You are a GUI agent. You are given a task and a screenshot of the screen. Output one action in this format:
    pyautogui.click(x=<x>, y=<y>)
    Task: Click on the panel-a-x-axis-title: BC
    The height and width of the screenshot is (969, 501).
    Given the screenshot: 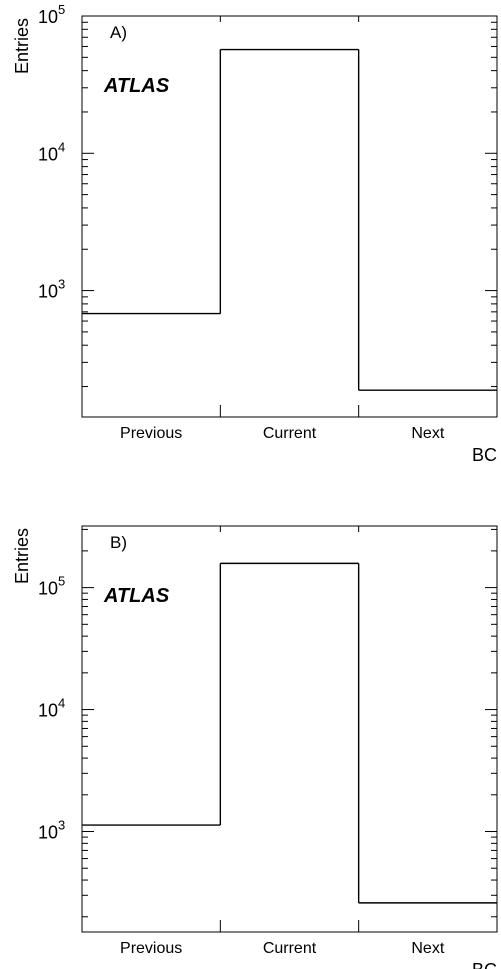 What is the action you would take?
    pyautogui.click(x=484, y=455)
    